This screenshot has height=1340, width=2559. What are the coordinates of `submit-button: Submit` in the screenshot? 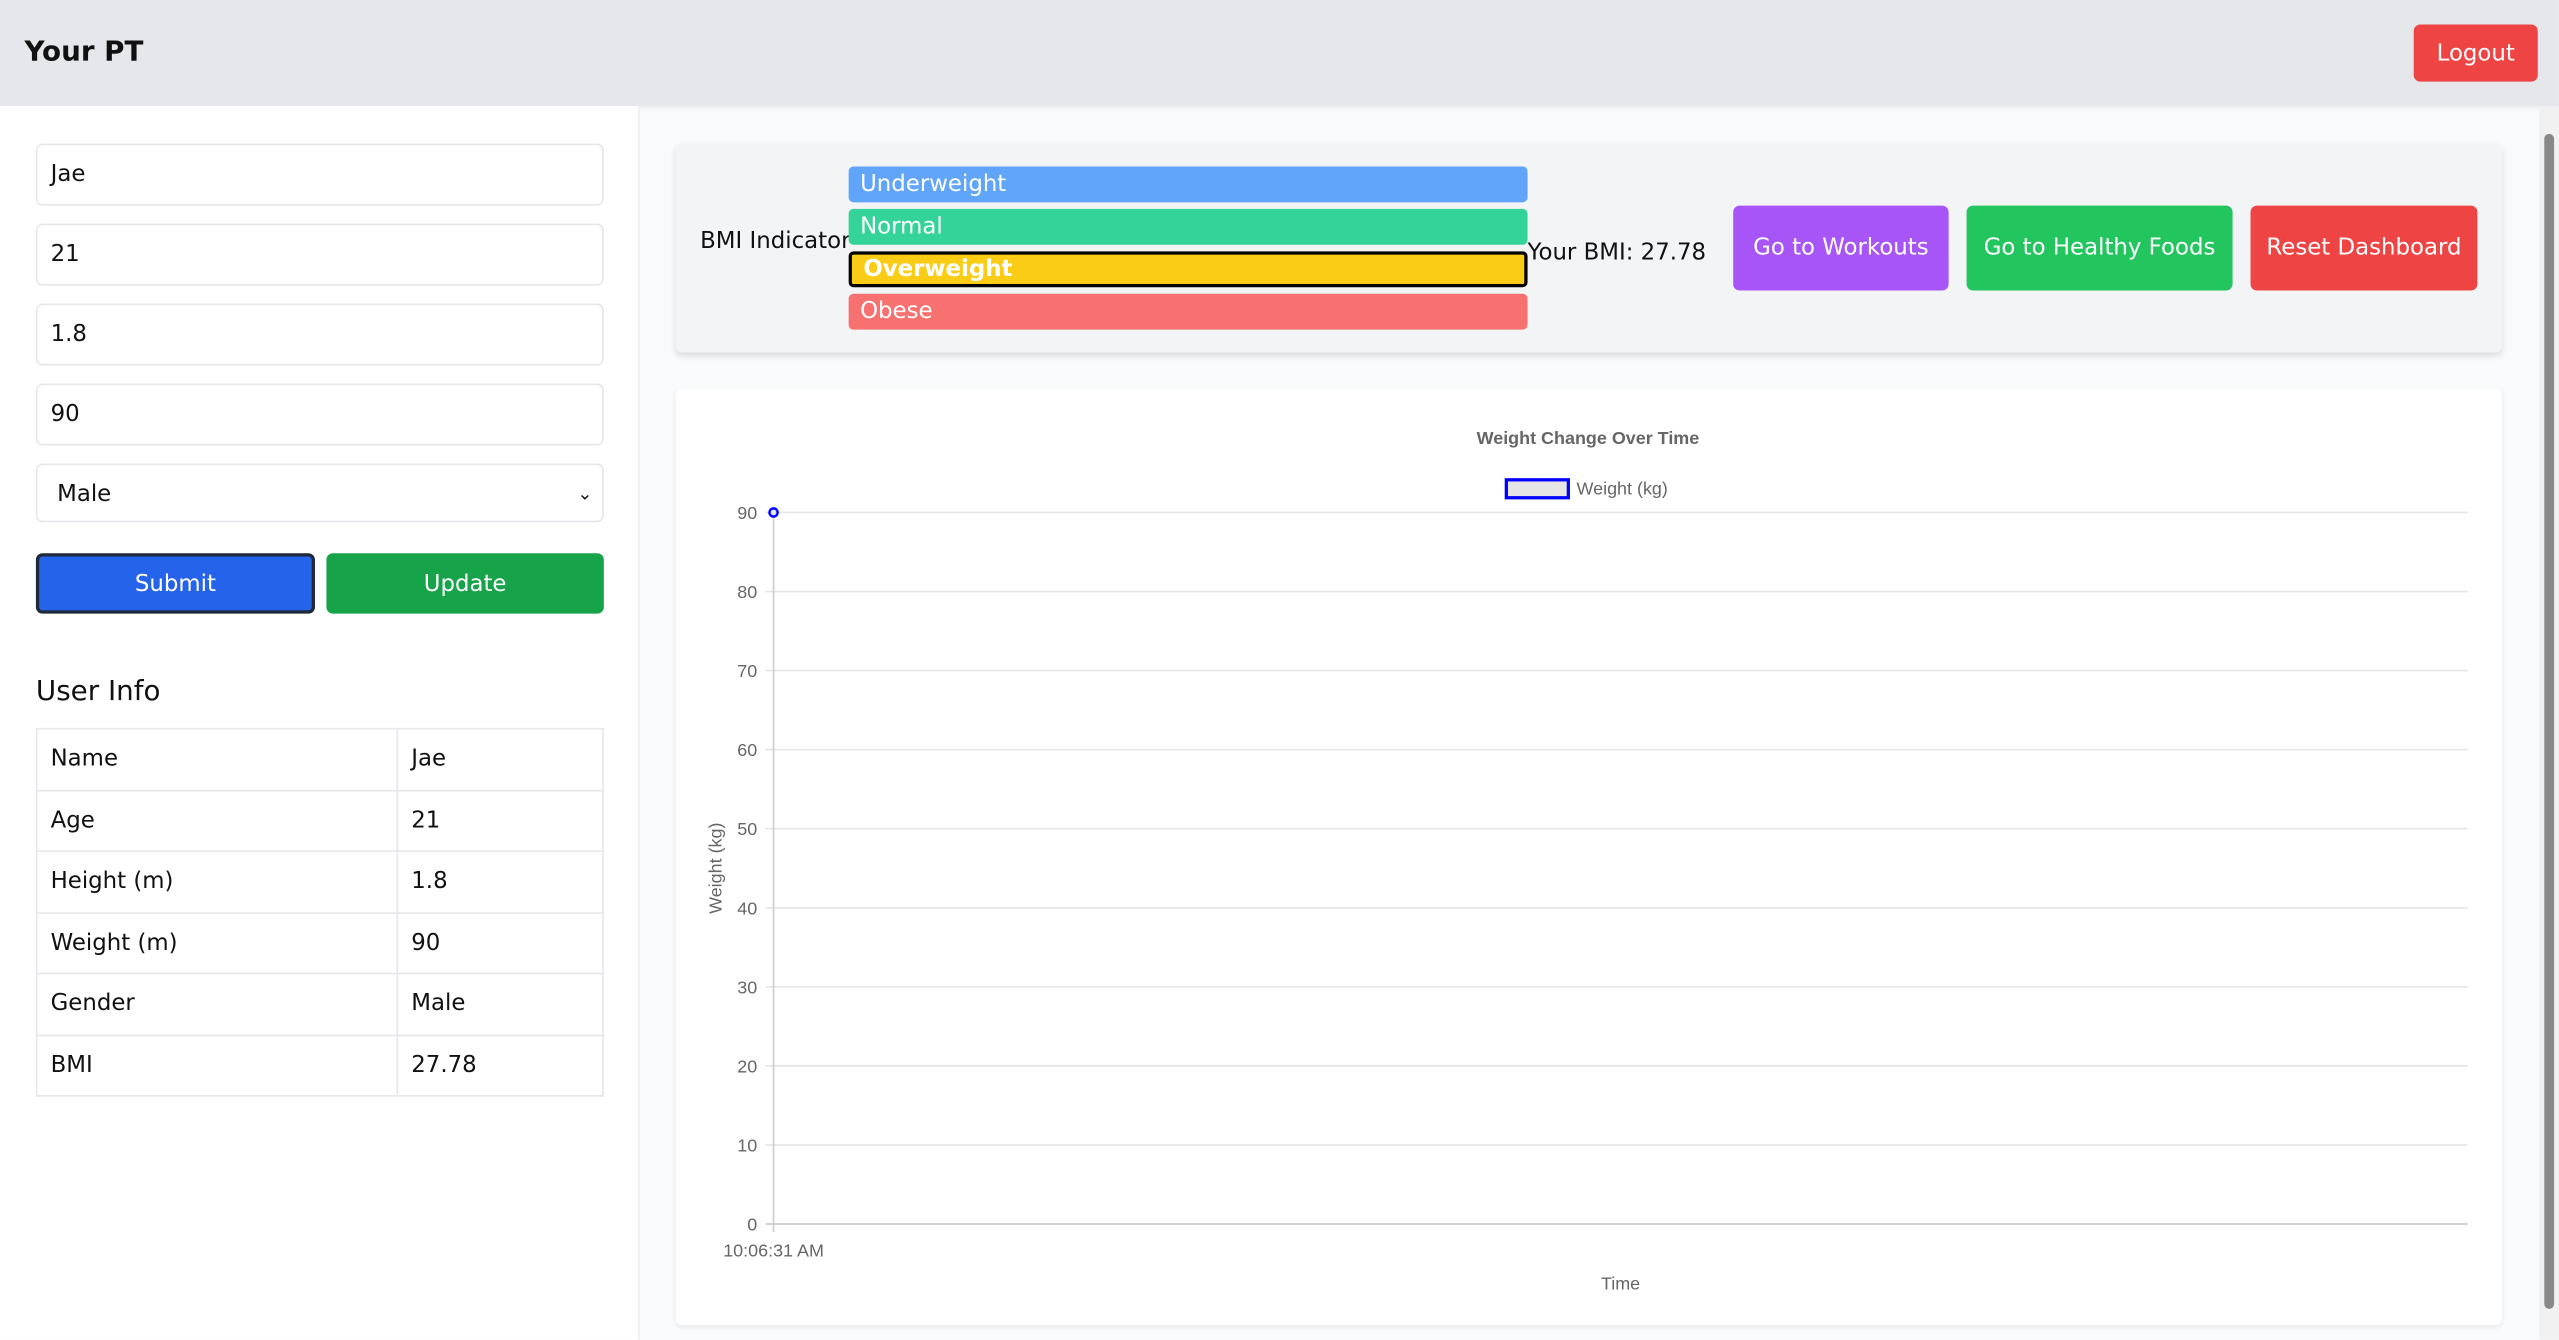 It's located at (175, 583).